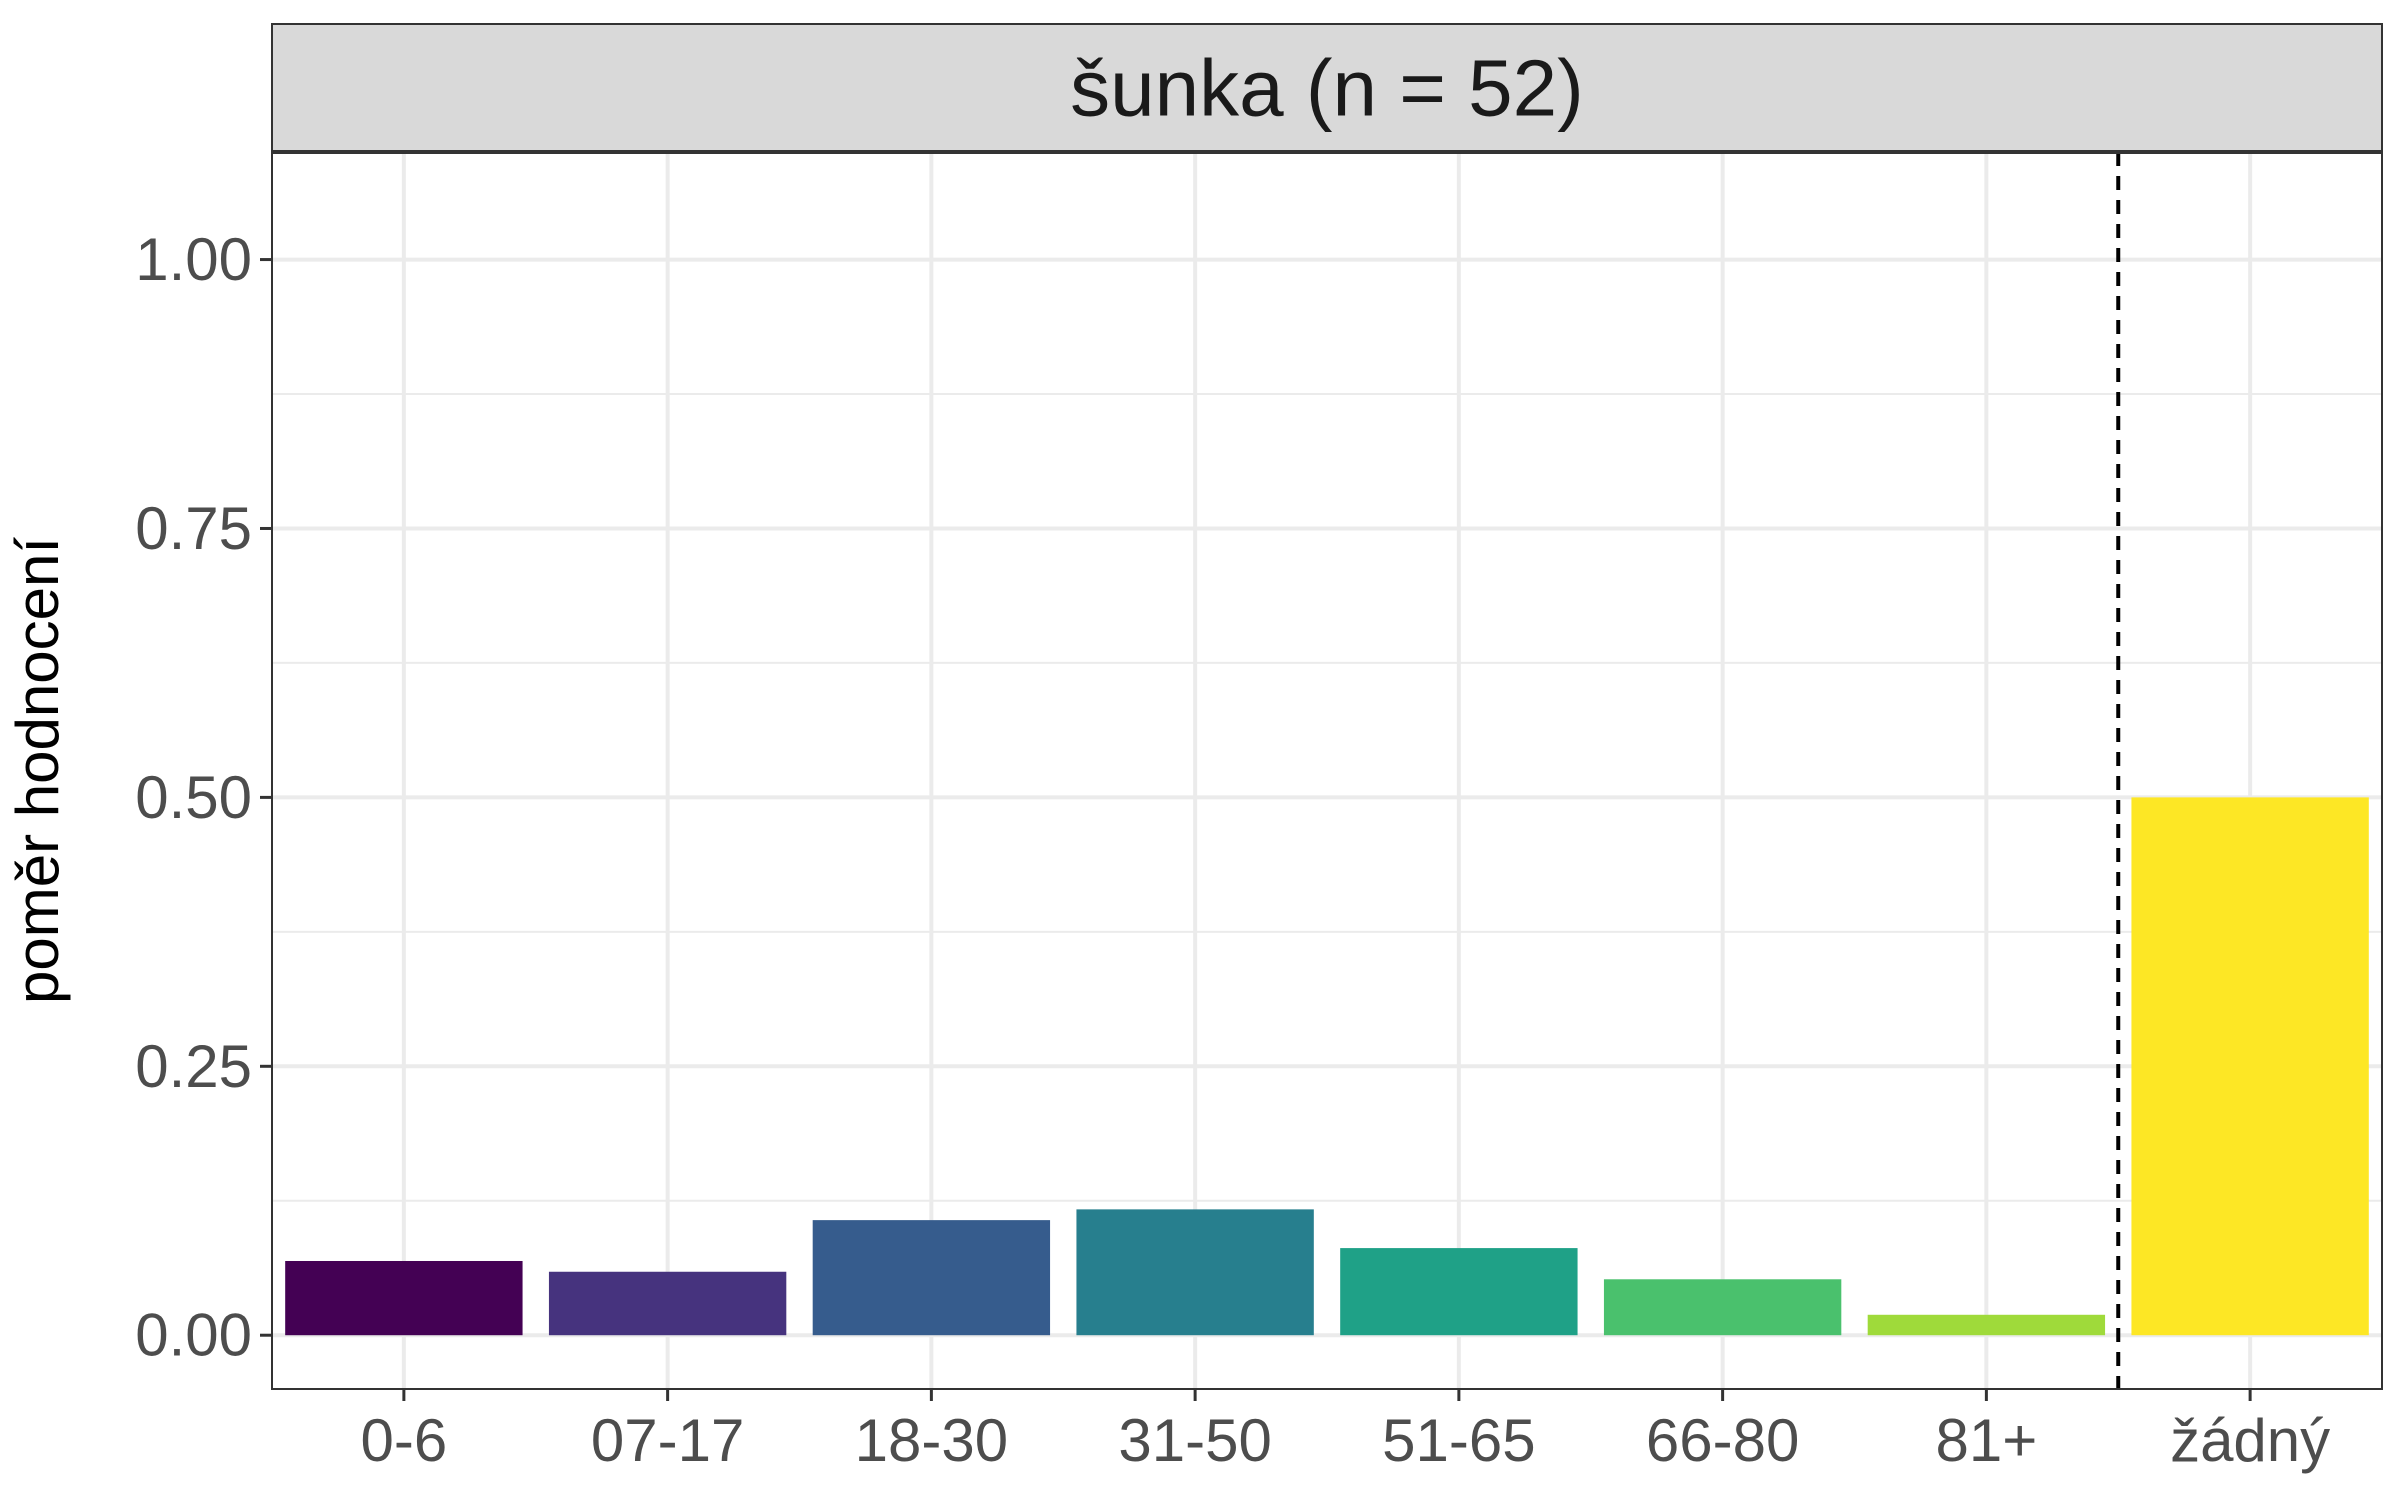 This screenshot has height=1500, width=2400. Describe the element at coordinates (193, 797) in the screenshot. I see `y-tick-label: 0.50` at that location.